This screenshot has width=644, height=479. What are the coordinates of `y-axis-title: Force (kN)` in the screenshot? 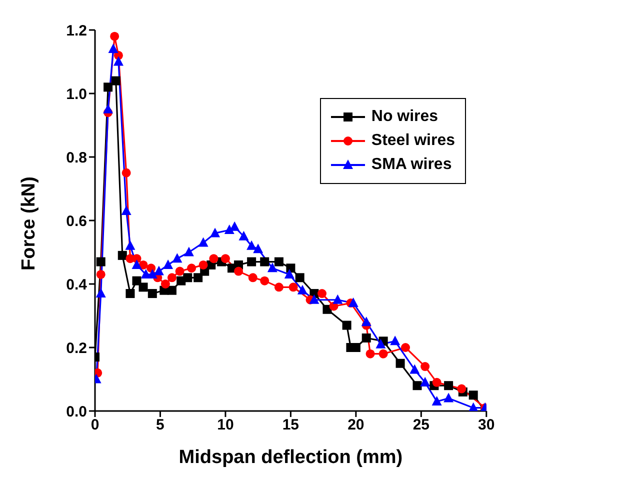 It's located at (29, 223).